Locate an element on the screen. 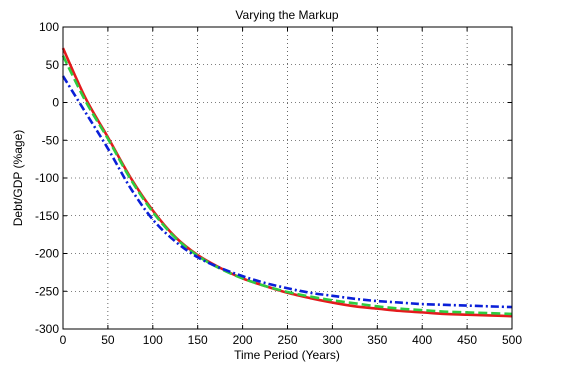  y-tick-label: 0 is located at coordinates (55, 103).